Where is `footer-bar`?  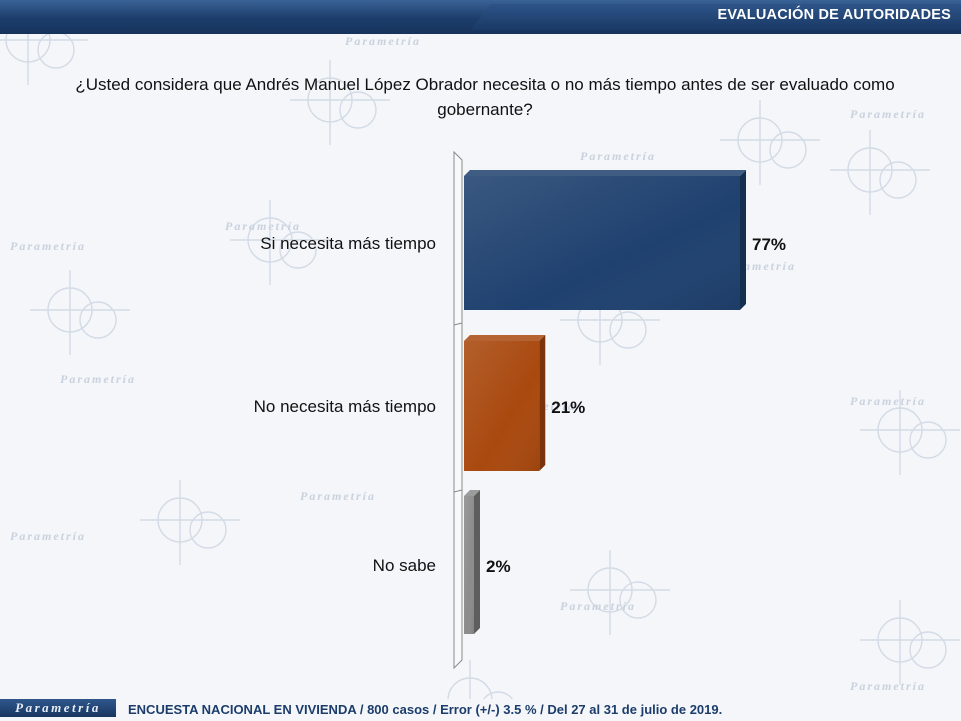 footer-bar is located at coordinates (480, 710).